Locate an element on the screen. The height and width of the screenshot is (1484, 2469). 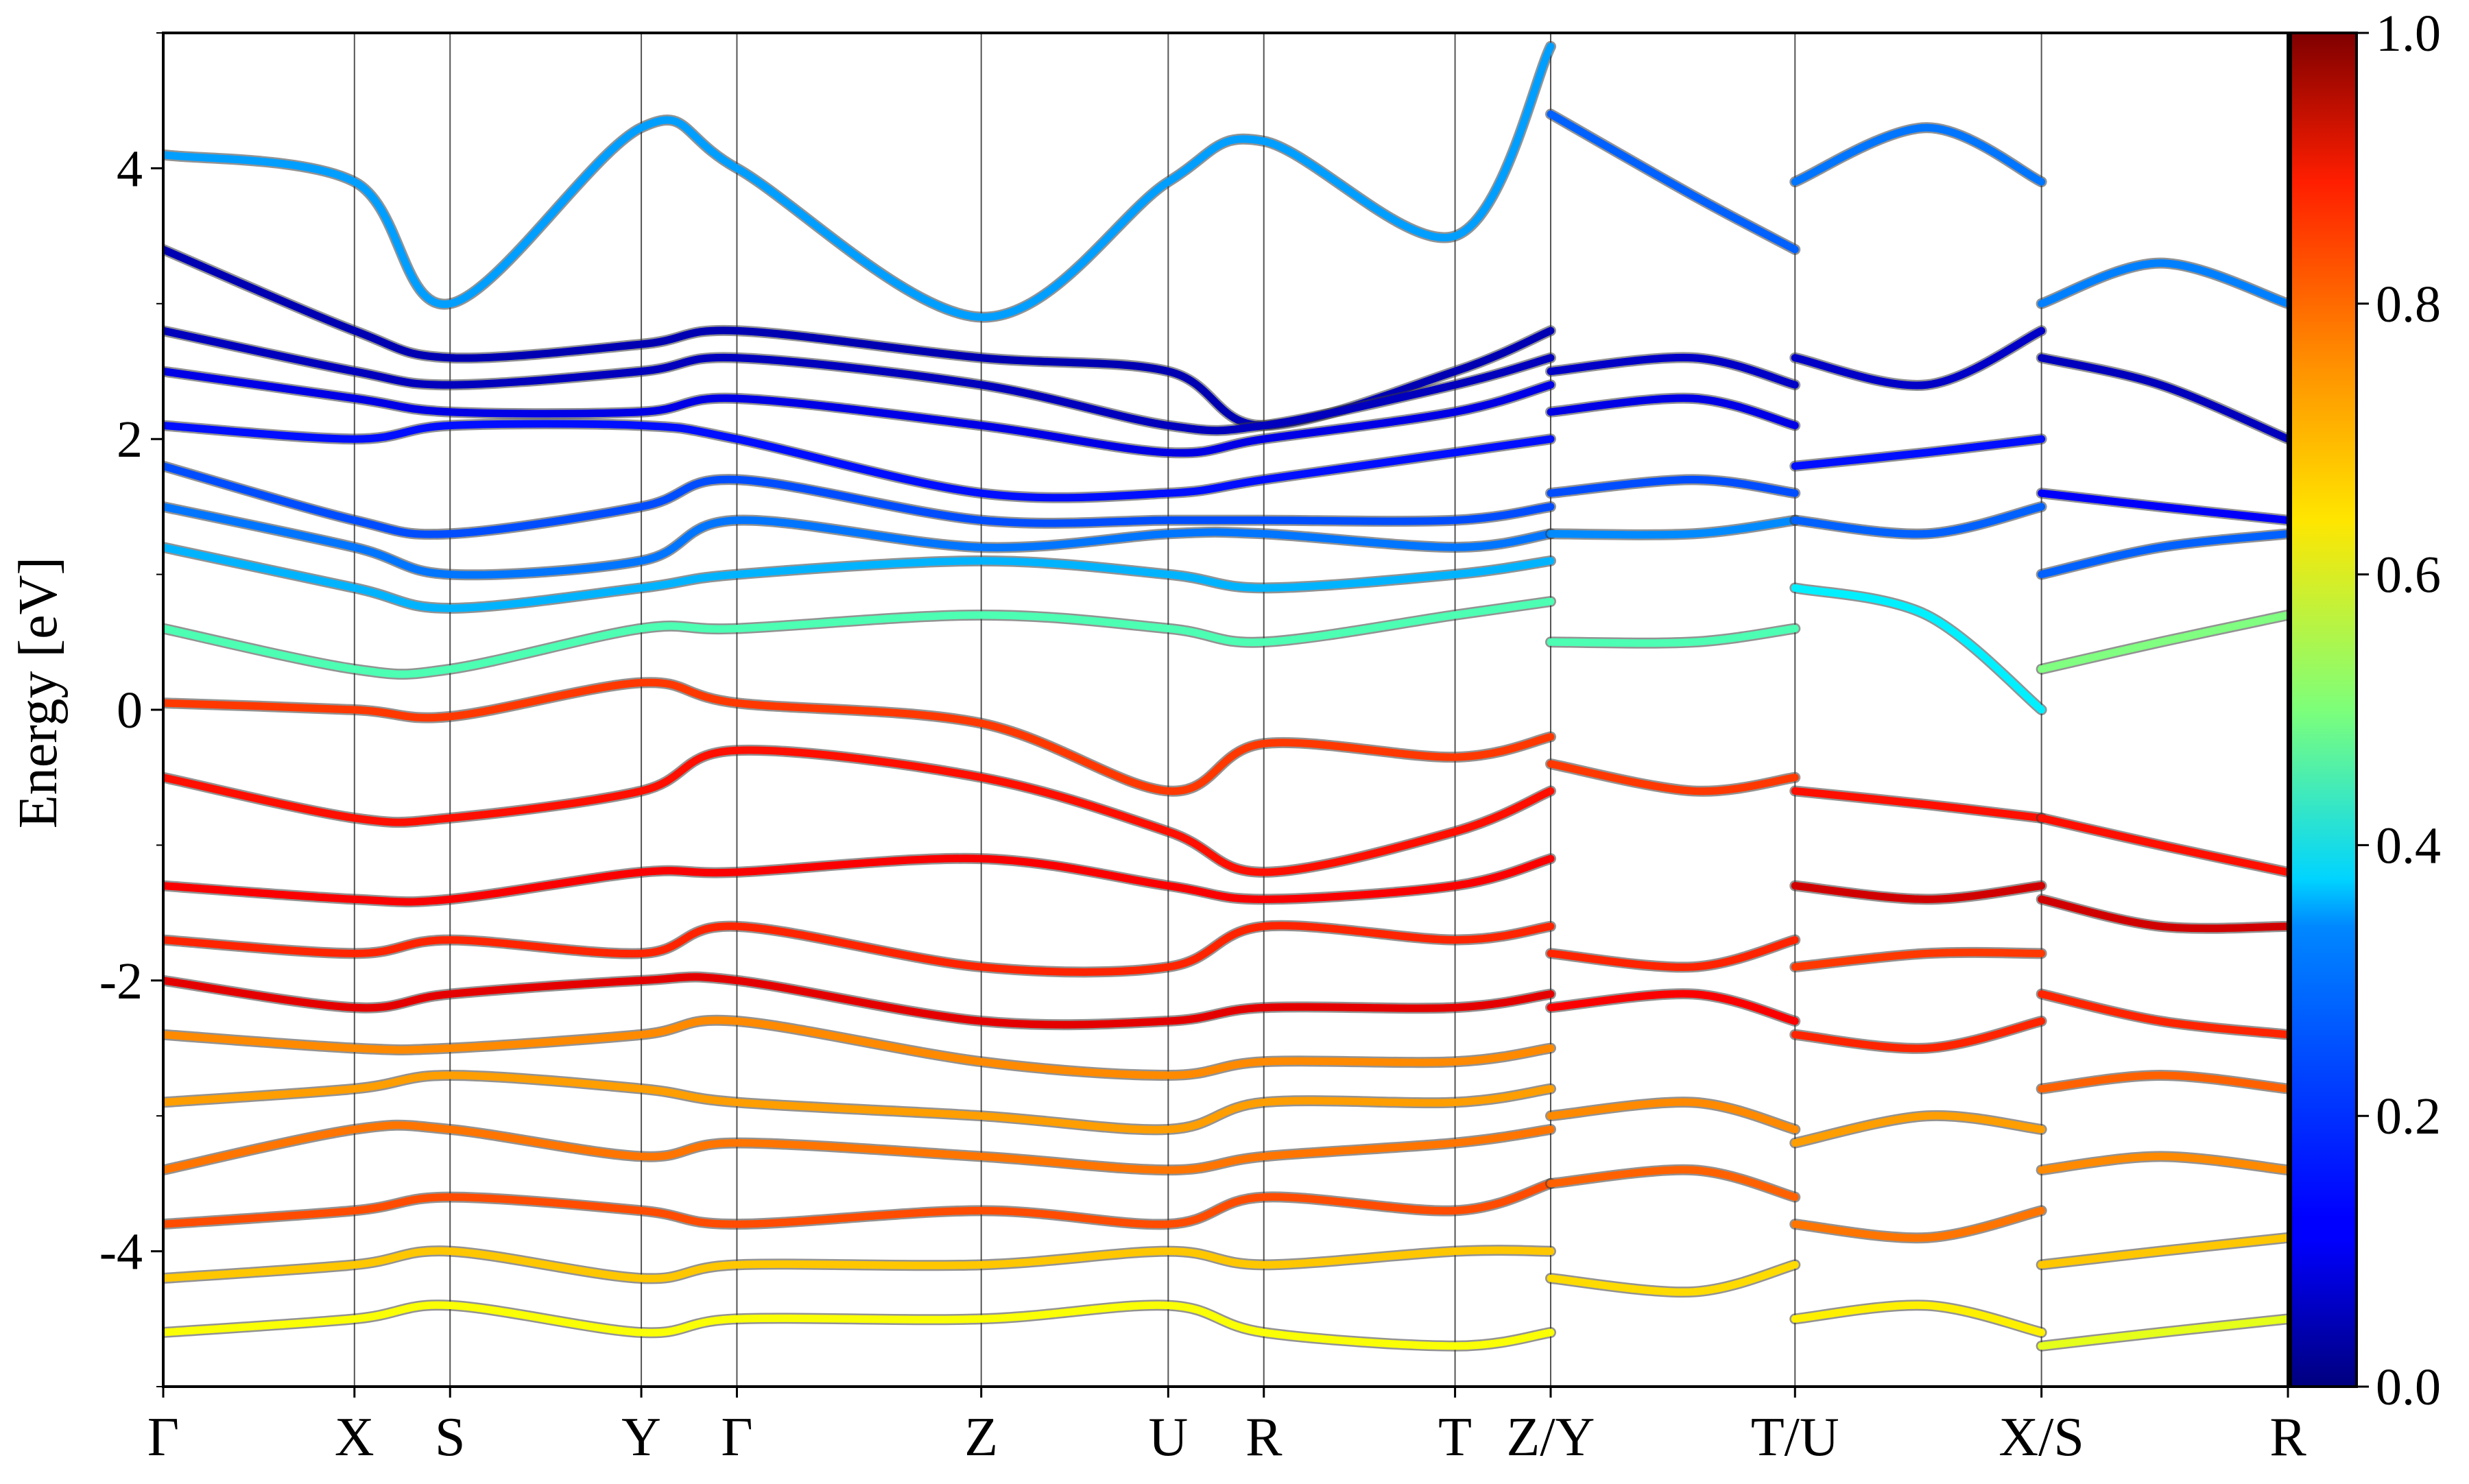
colorbar-ticks: 0.0 0.2 0.4 0.6 0.8 1.0 is located at coordinates (2399, 710).